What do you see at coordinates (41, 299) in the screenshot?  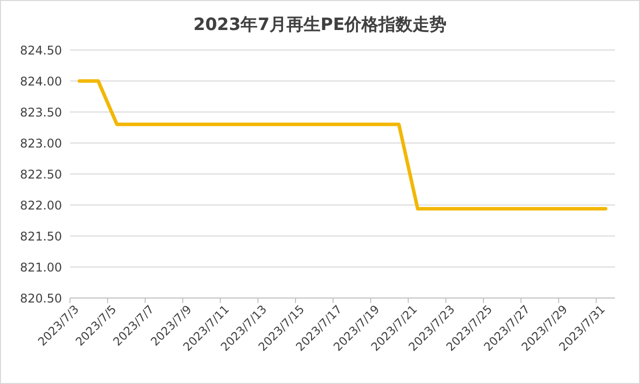 I see `y-tick-label: 820.50` at bounding box center [41, 299].